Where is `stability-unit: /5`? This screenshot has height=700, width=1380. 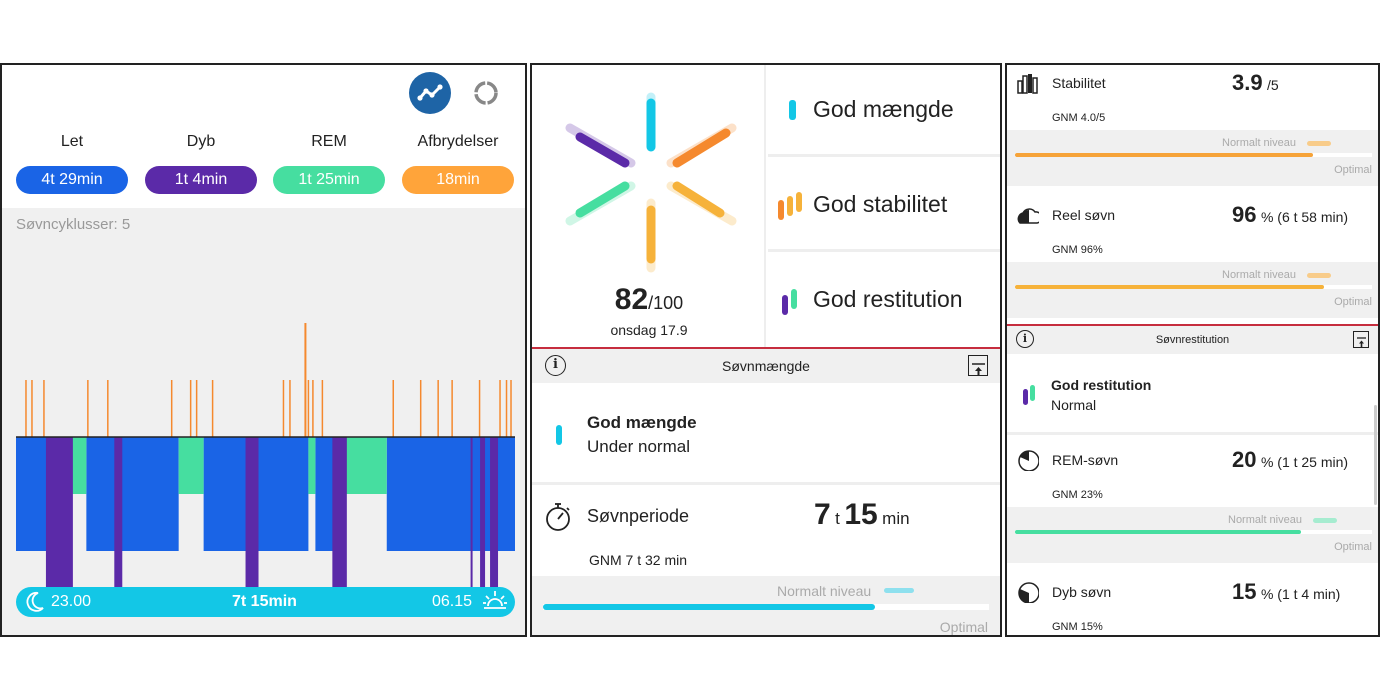 stability-unit: /5 is located at coordinates (1273, 85).